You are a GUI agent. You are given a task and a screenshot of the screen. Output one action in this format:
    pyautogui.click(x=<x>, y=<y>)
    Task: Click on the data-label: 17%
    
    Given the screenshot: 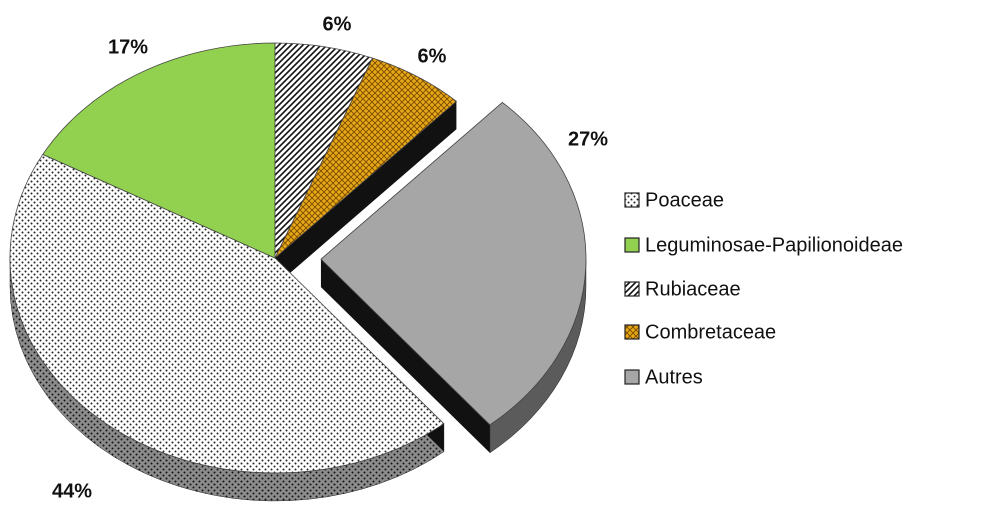 What is the action you would take?
    pyautogui.click(x=128, y=47)
    